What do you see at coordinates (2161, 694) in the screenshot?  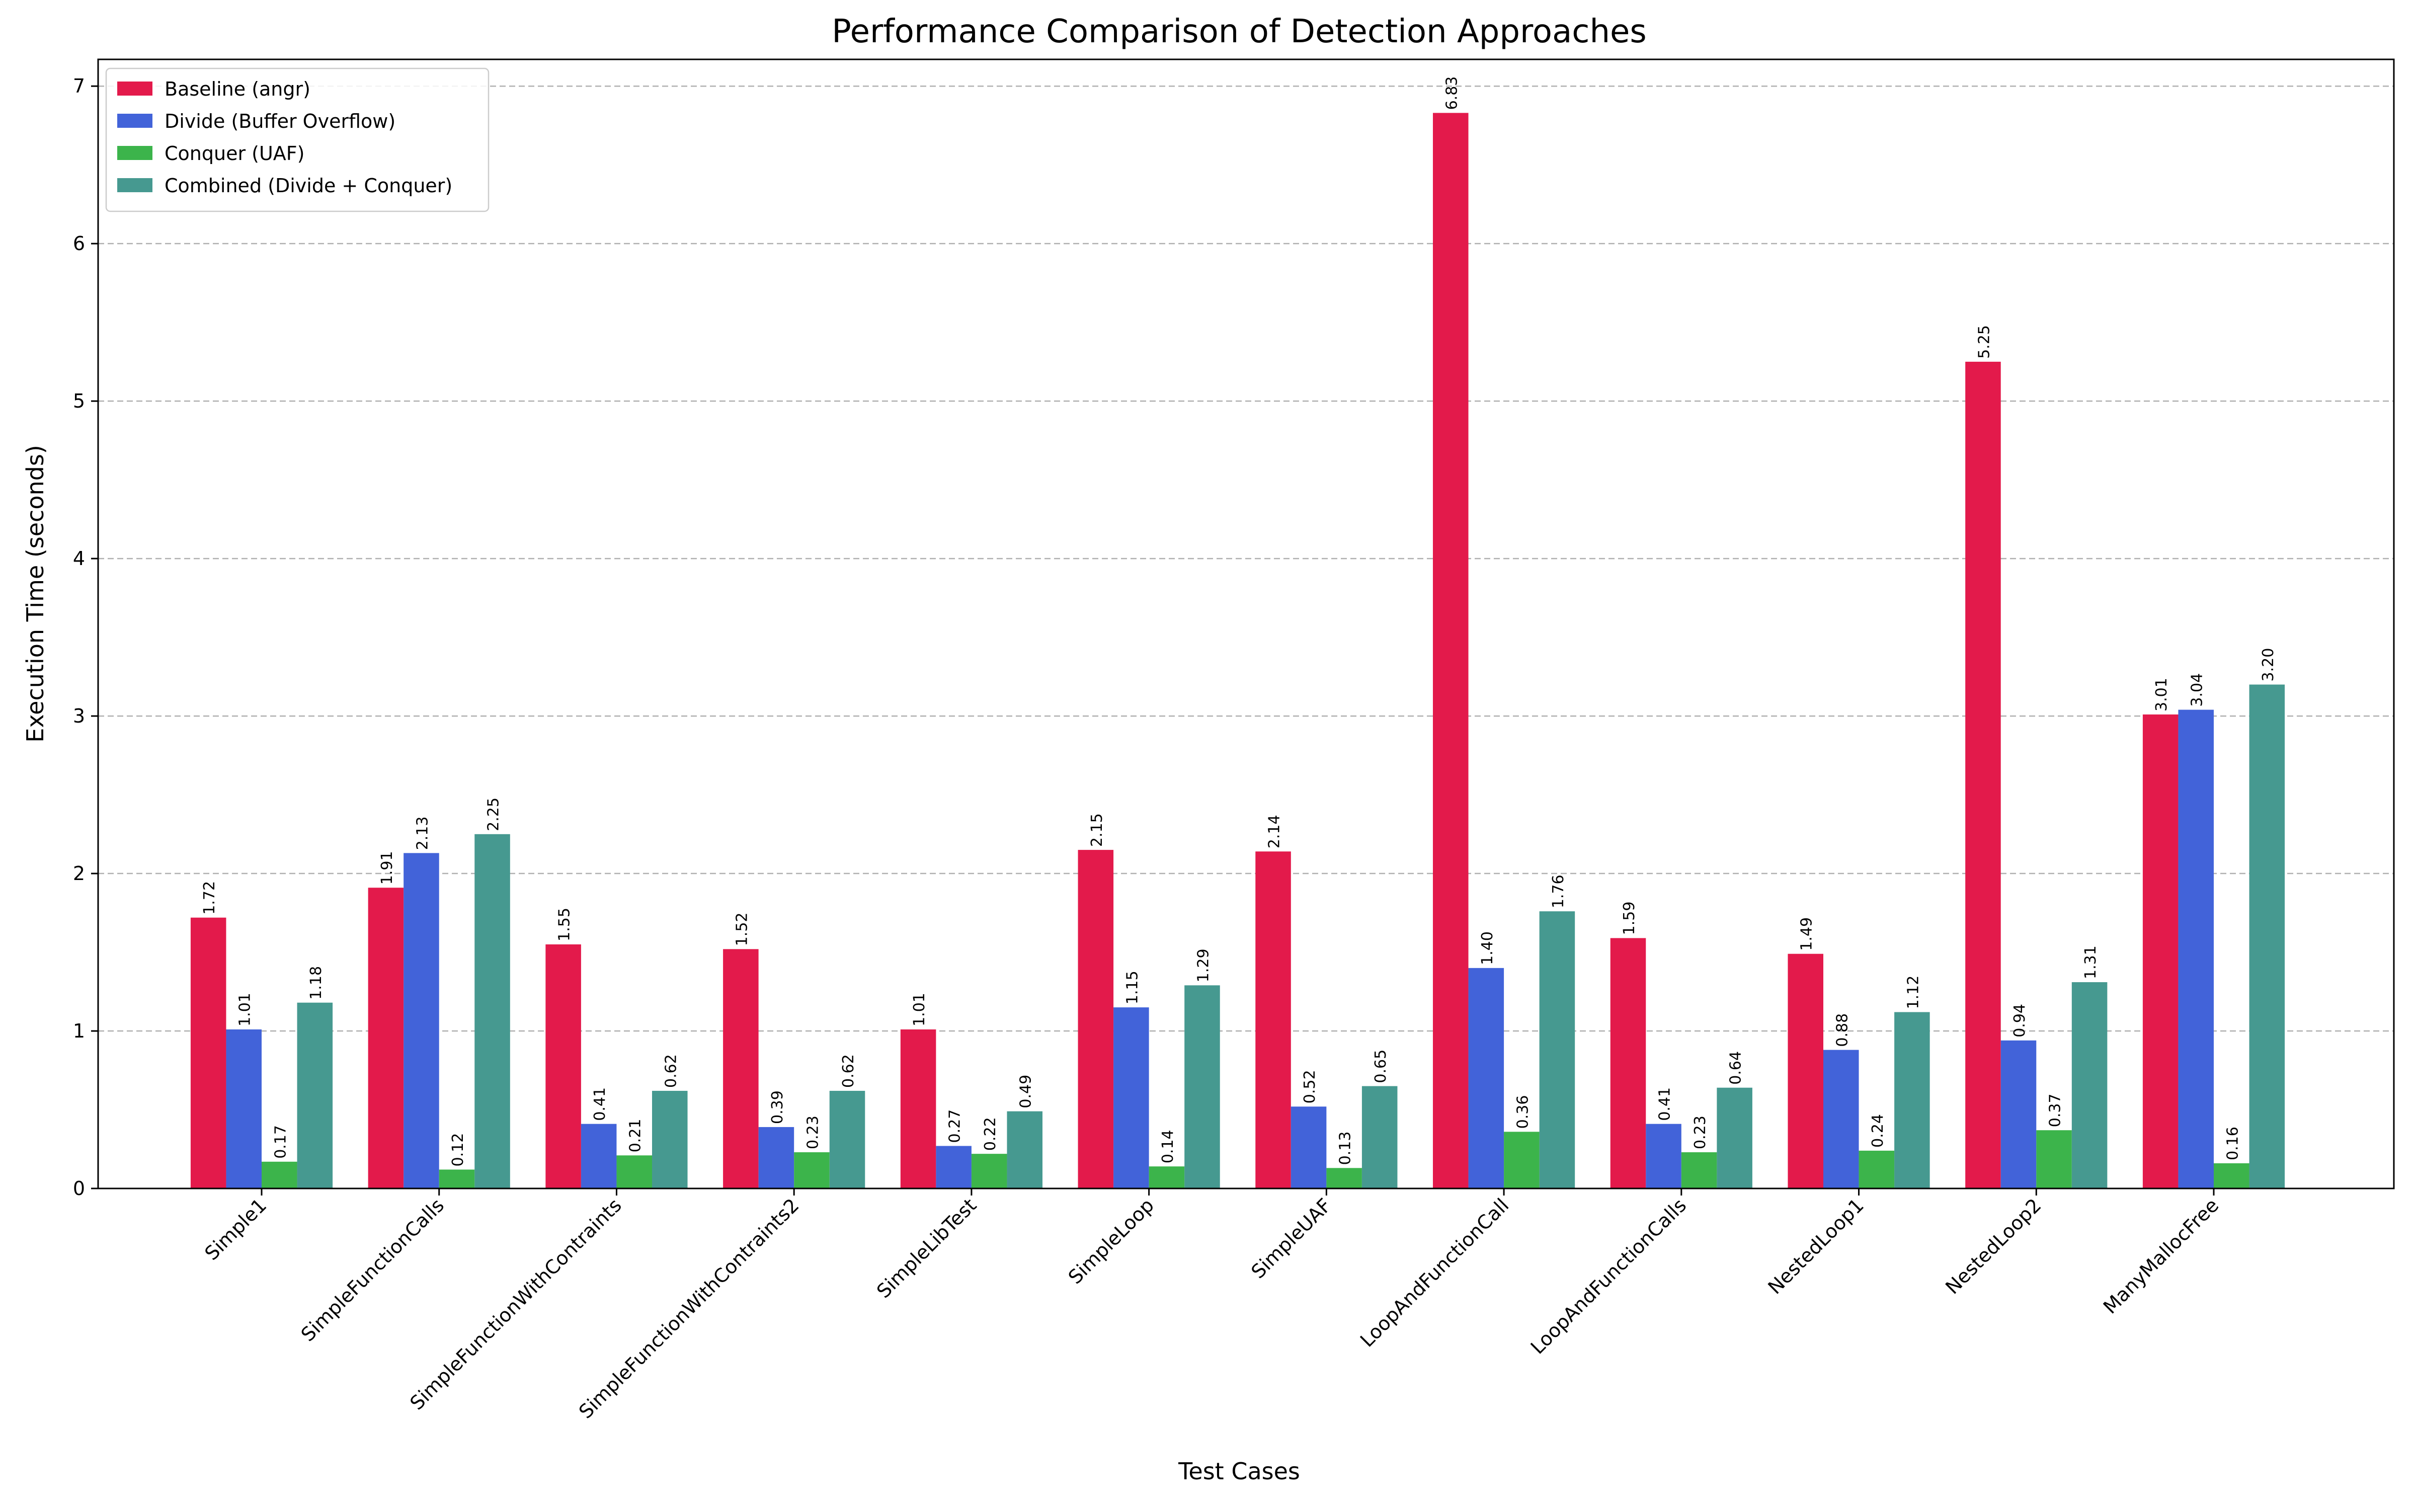 I see `bar-value-label: 3.01` at bounding box center [2161, 694].